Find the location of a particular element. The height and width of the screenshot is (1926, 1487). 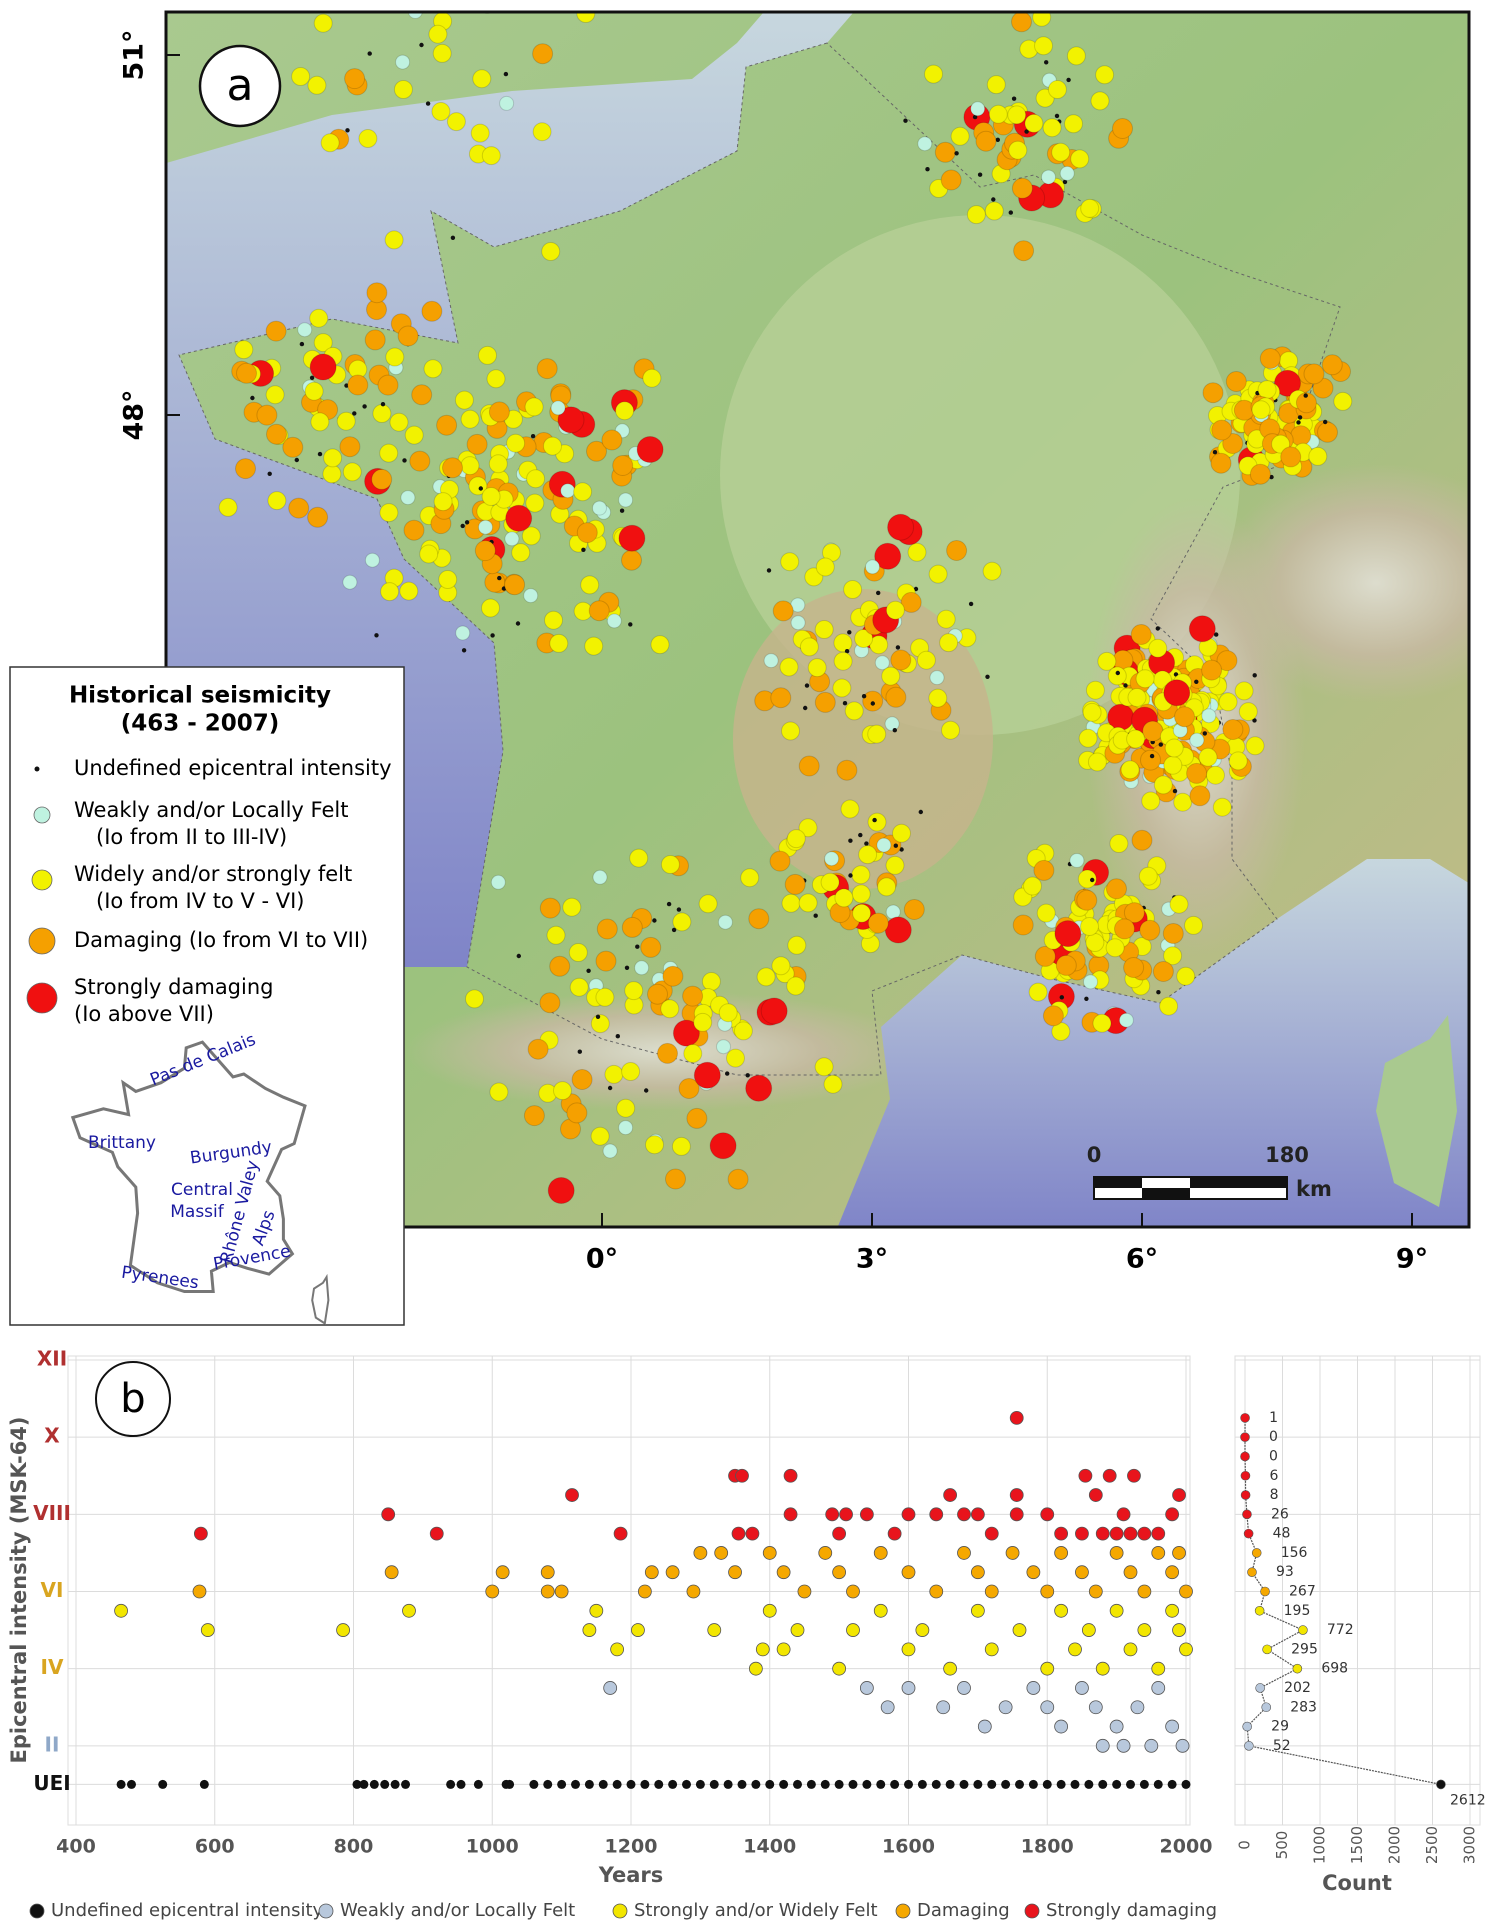

lon-tick-label: 3° is located at coordinates (872, 1259).